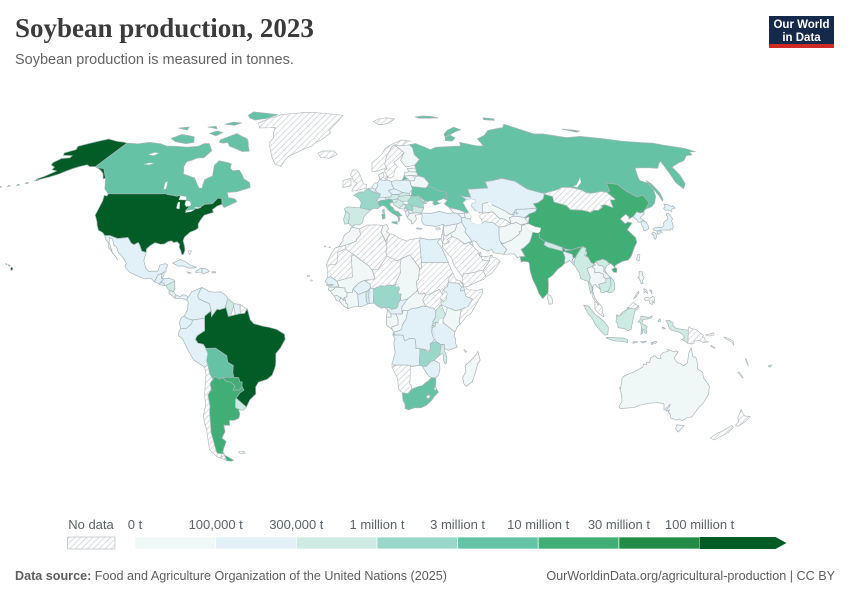 The image size is (850, 600). I want to click on svg-text: 100,000 t, so click(216, 524).